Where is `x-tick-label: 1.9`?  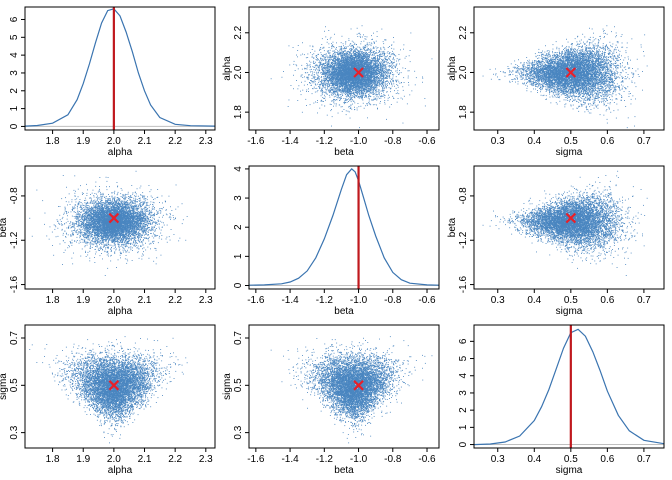
x-tick-label: 1.9 is located at coordinates (83, 141).